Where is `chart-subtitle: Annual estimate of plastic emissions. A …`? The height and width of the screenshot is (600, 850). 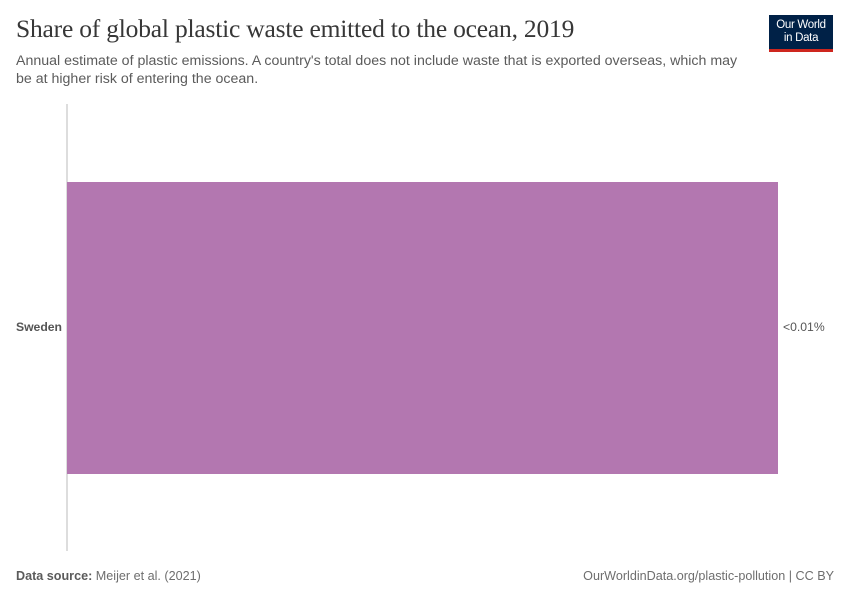 chart-subtitle: Annual estimate of plastic emissions. A … is located at coordinates (377, 70).